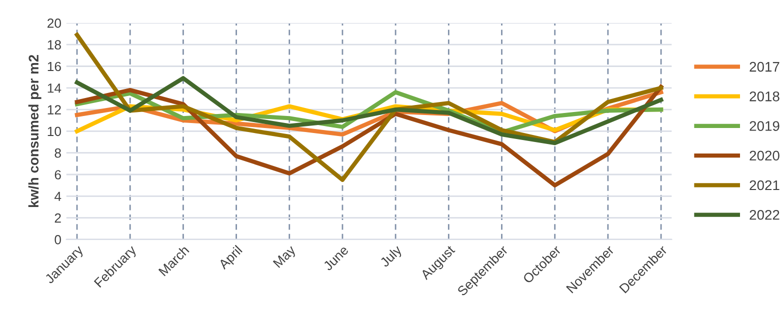 This screenshot has height=328, width=781. I want to click on legend-label: 2019, so click(765, 126).